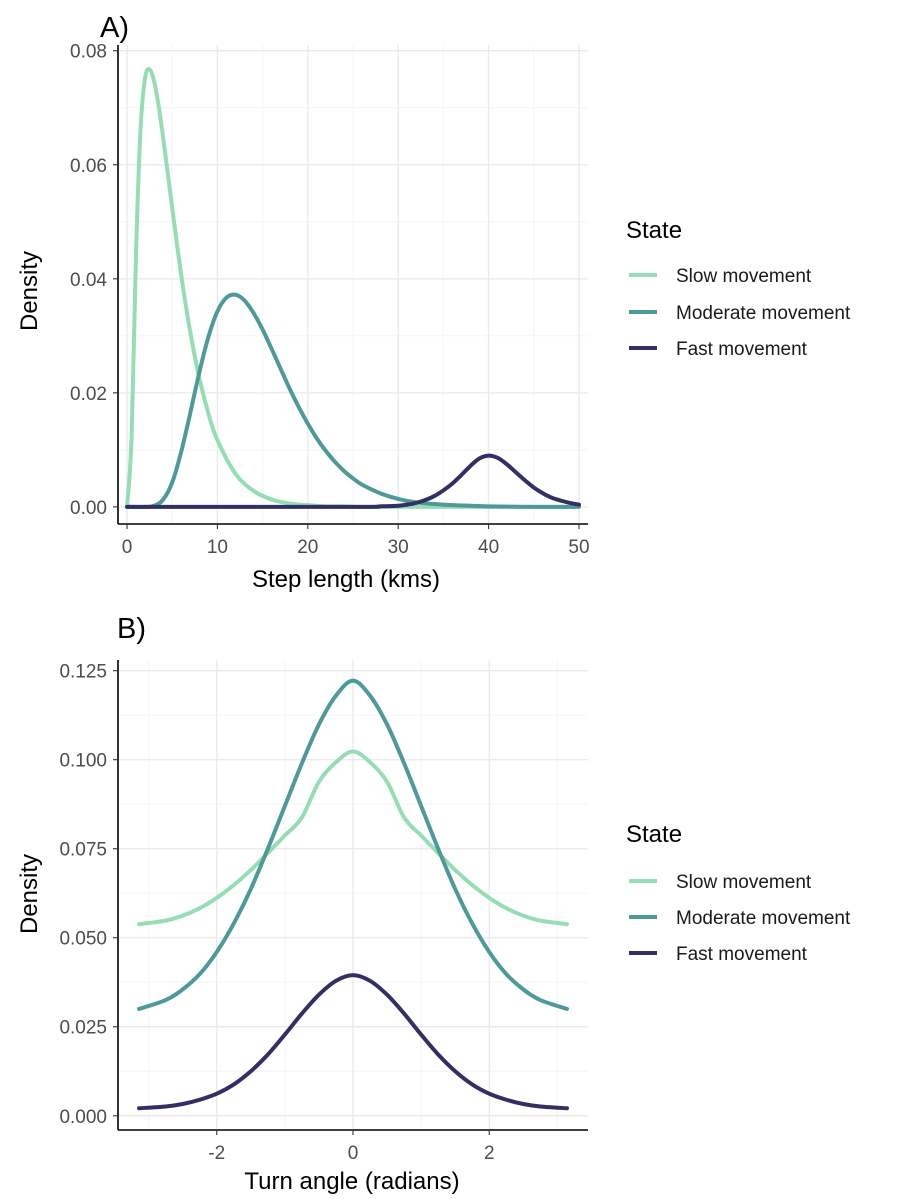 The width and height of the screenshot is (898, 1199). Describe the element at coordinates (654, 834) in the screenshot. I see `panel-b-legend-title: State` at that location.